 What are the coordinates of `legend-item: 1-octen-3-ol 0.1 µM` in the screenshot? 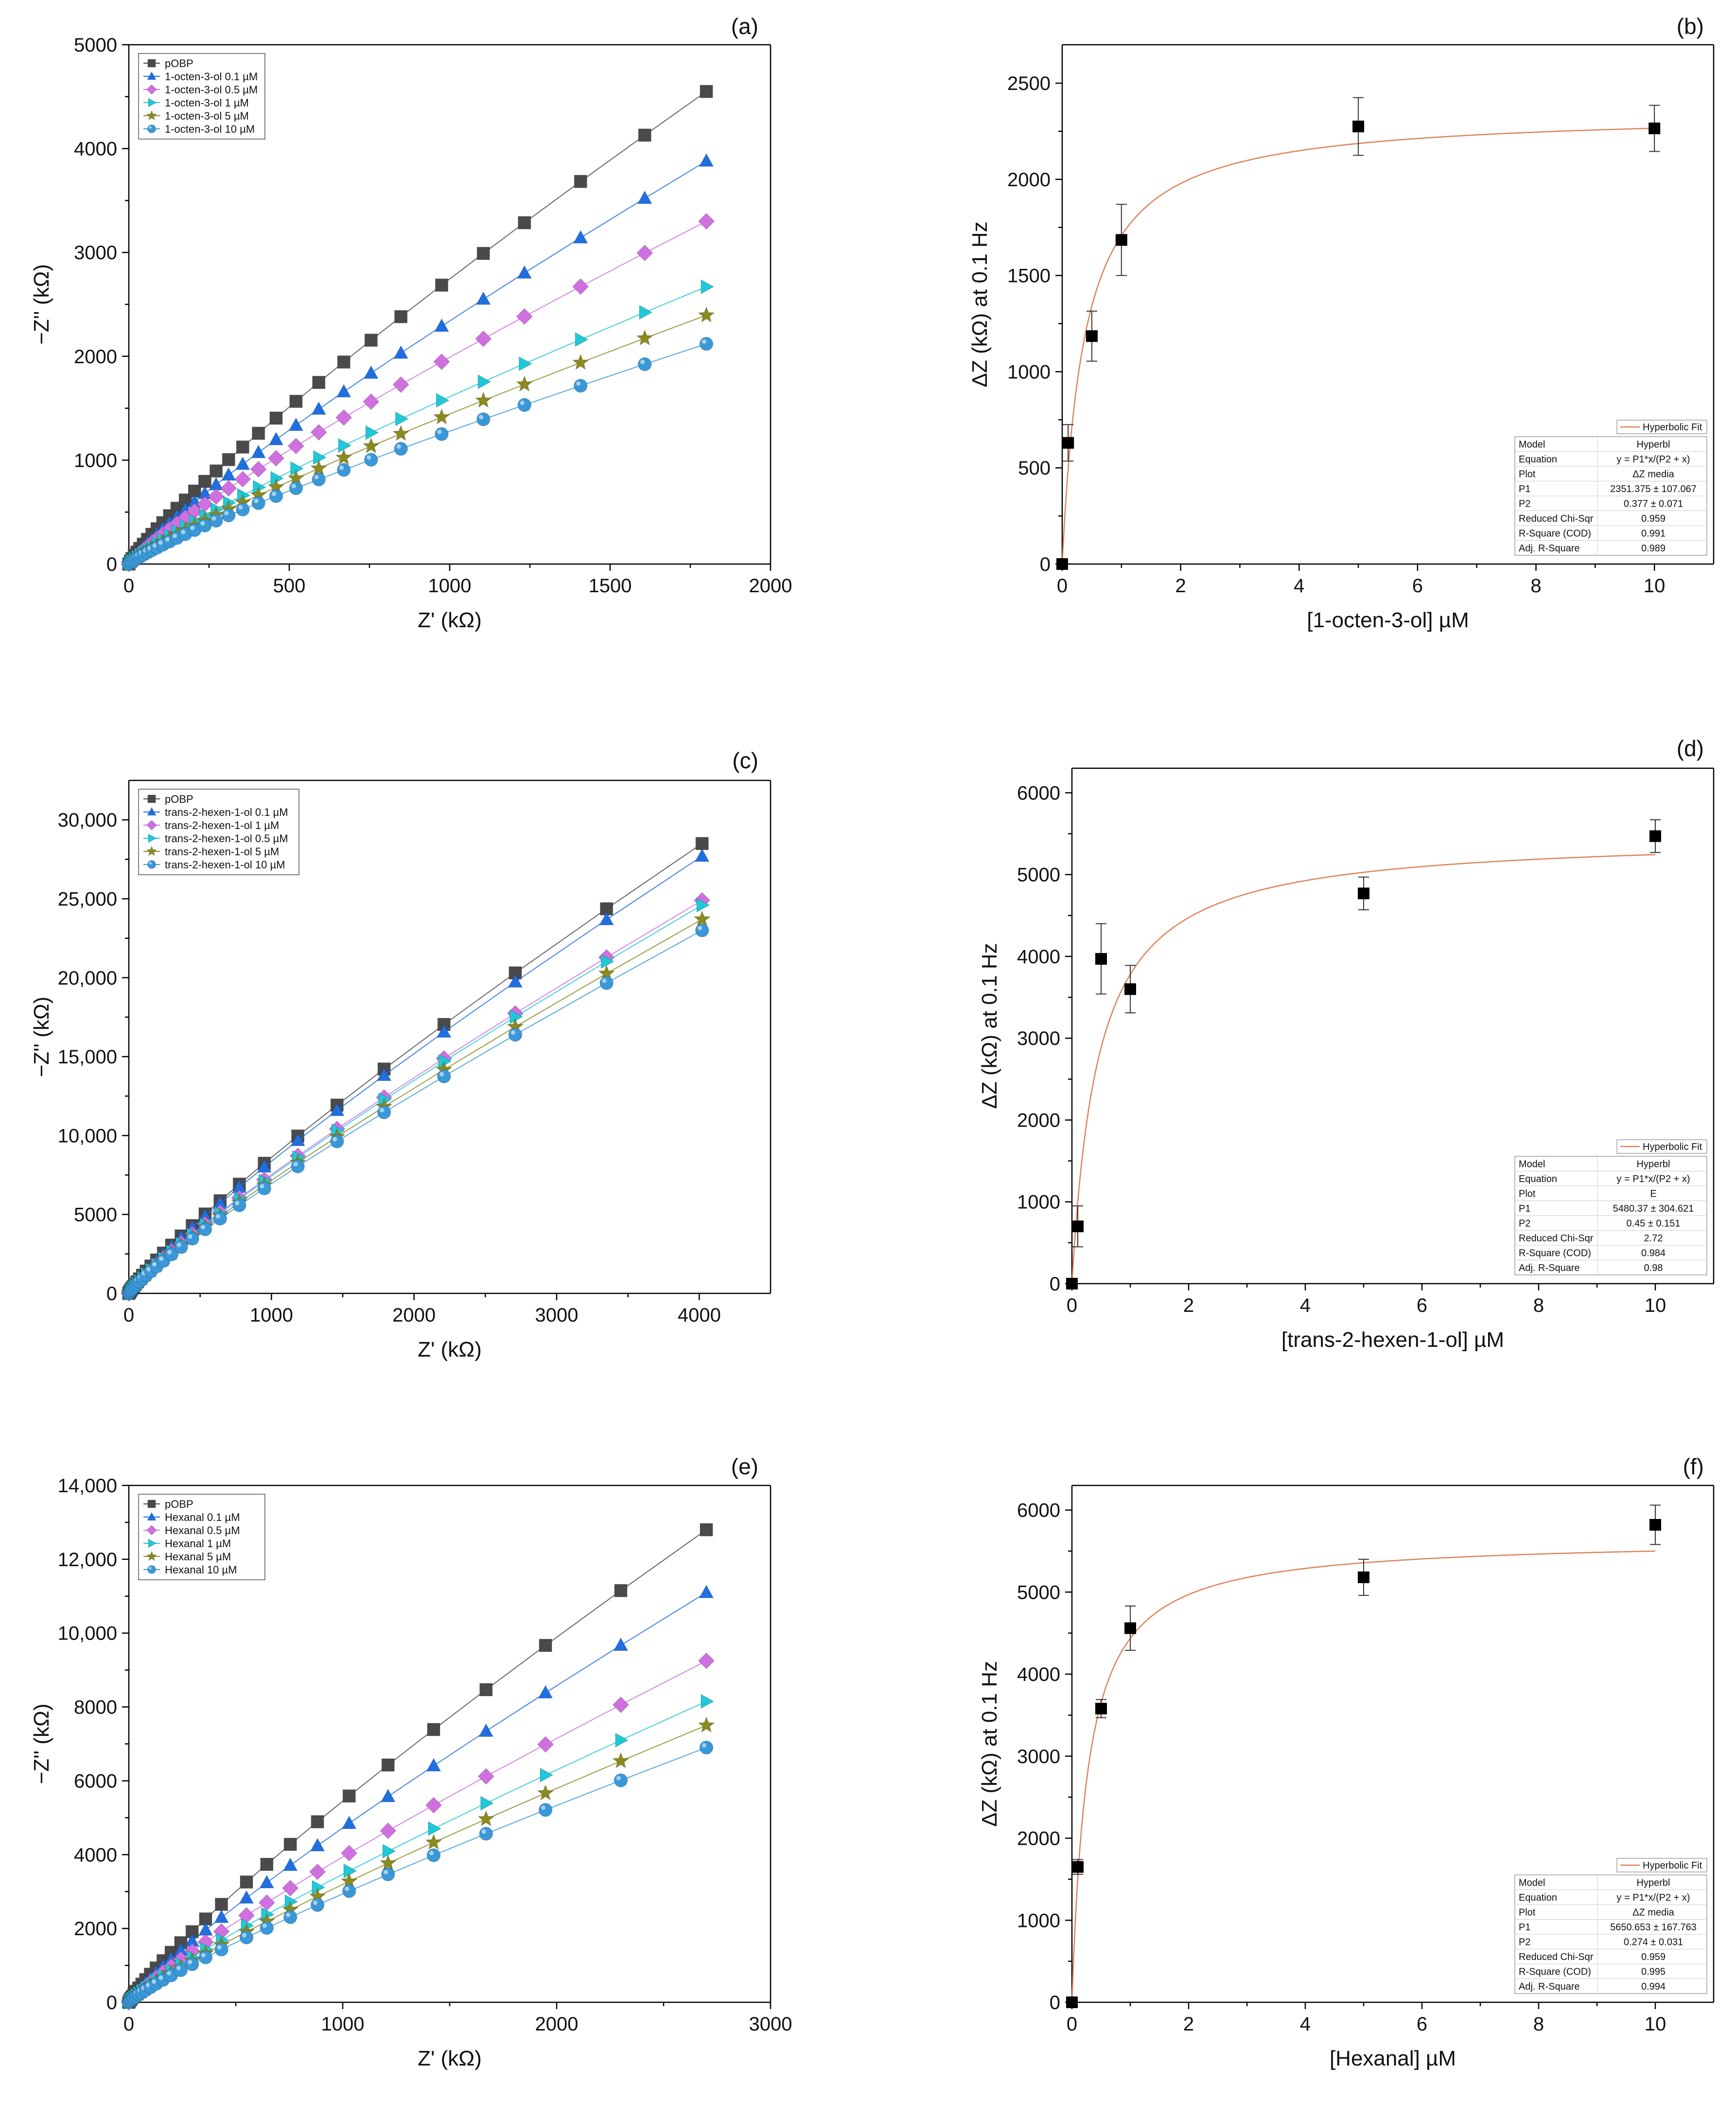 It's located at (201, 77).